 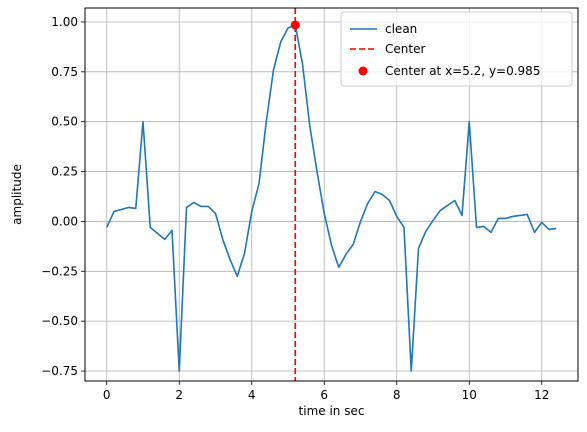 What do you see at coordinates (64, 172) in the screenshot?
I see `y-tick-label: 0.25` at bounding box center [64, 172].